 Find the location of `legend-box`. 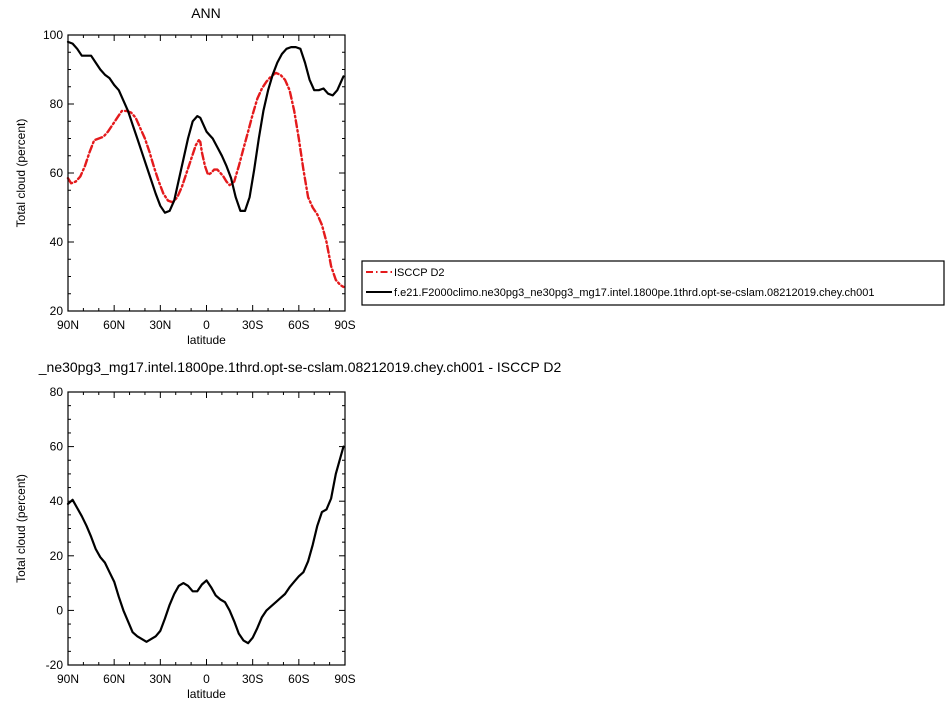

legend-box is located at coordinates (653, 283).